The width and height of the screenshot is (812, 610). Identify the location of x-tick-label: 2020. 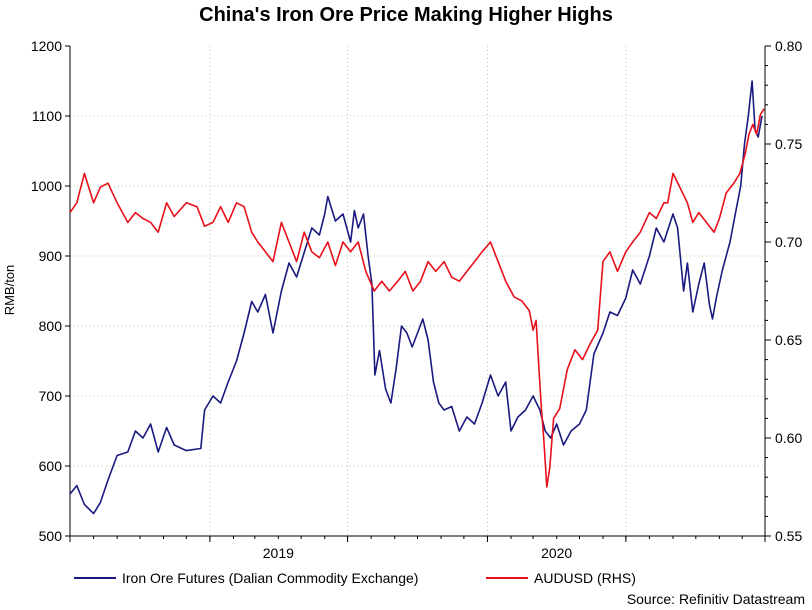
(556, 553).